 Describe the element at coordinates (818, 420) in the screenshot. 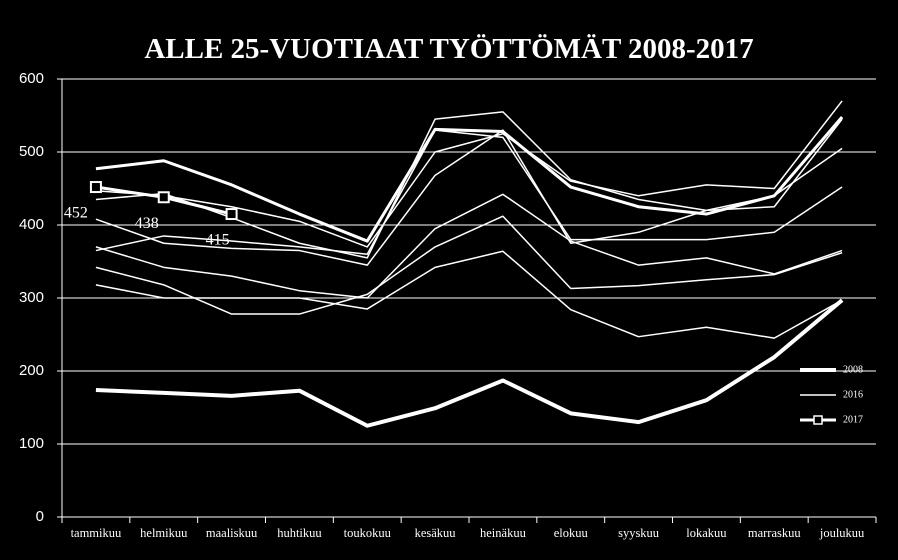

I see `legend-marker` at that location.